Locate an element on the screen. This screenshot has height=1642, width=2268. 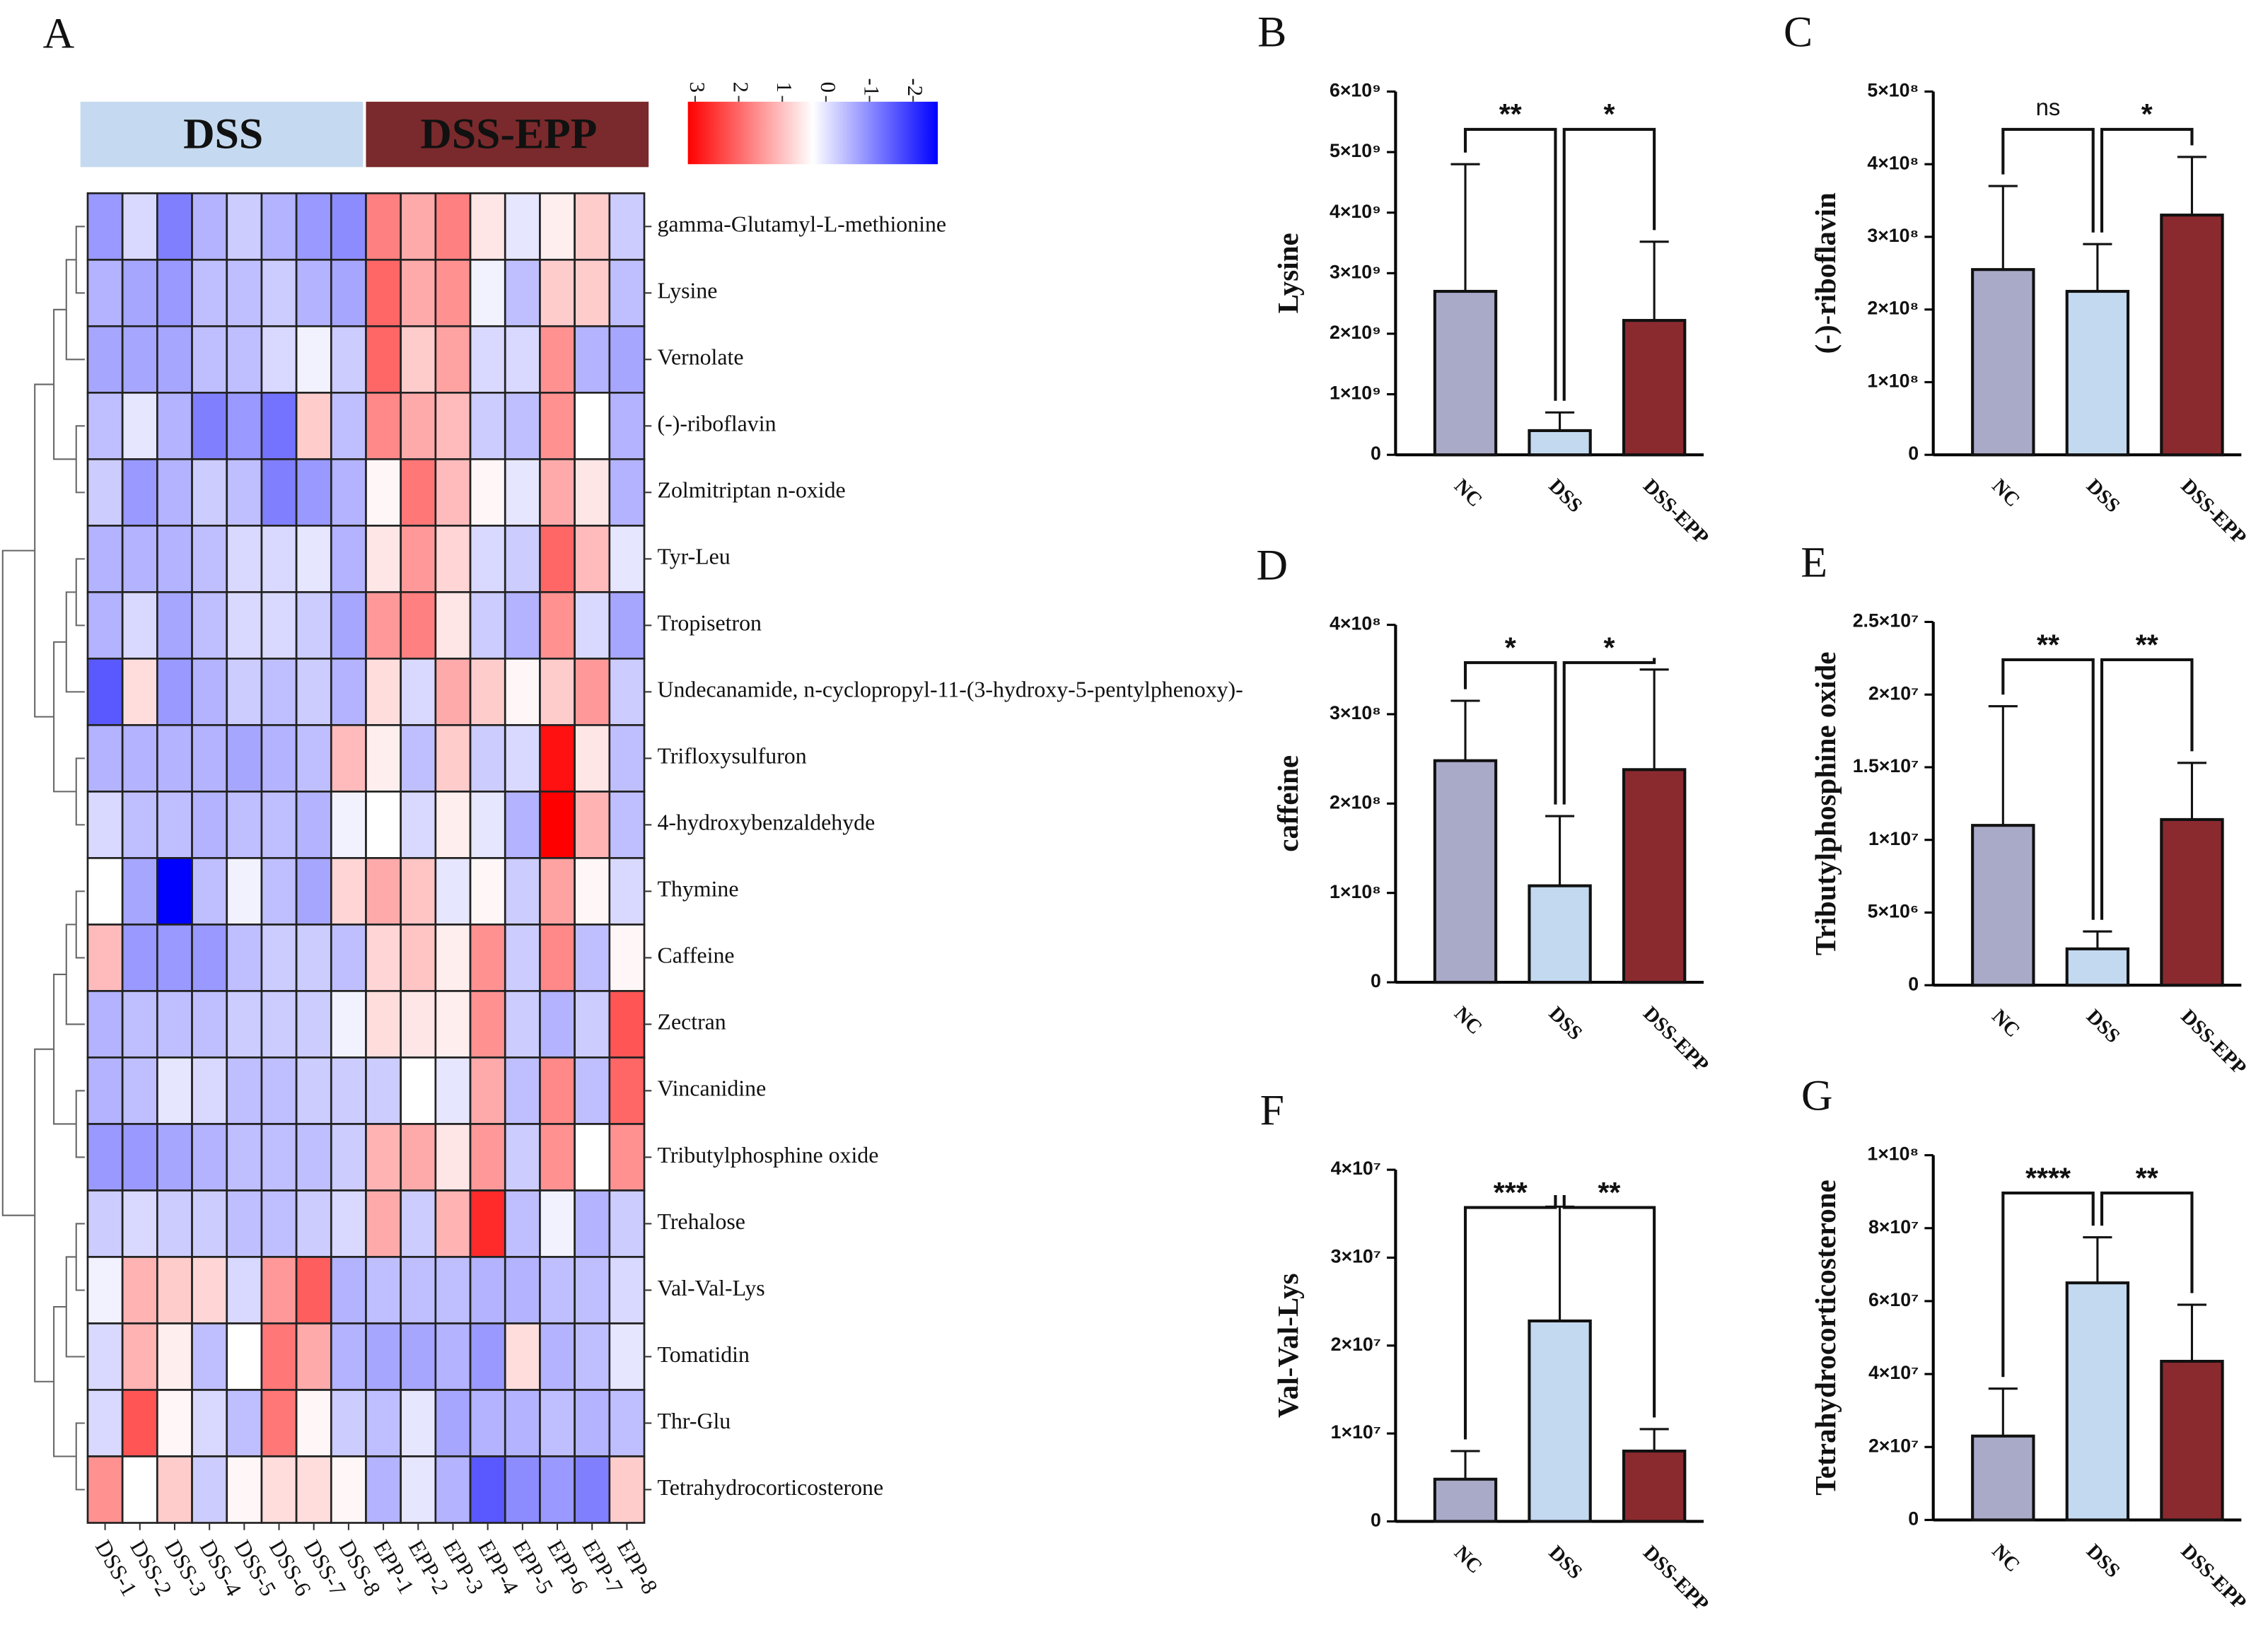
y-tick-label: 1×10⁸ is located at coordinates (1893, 1154).